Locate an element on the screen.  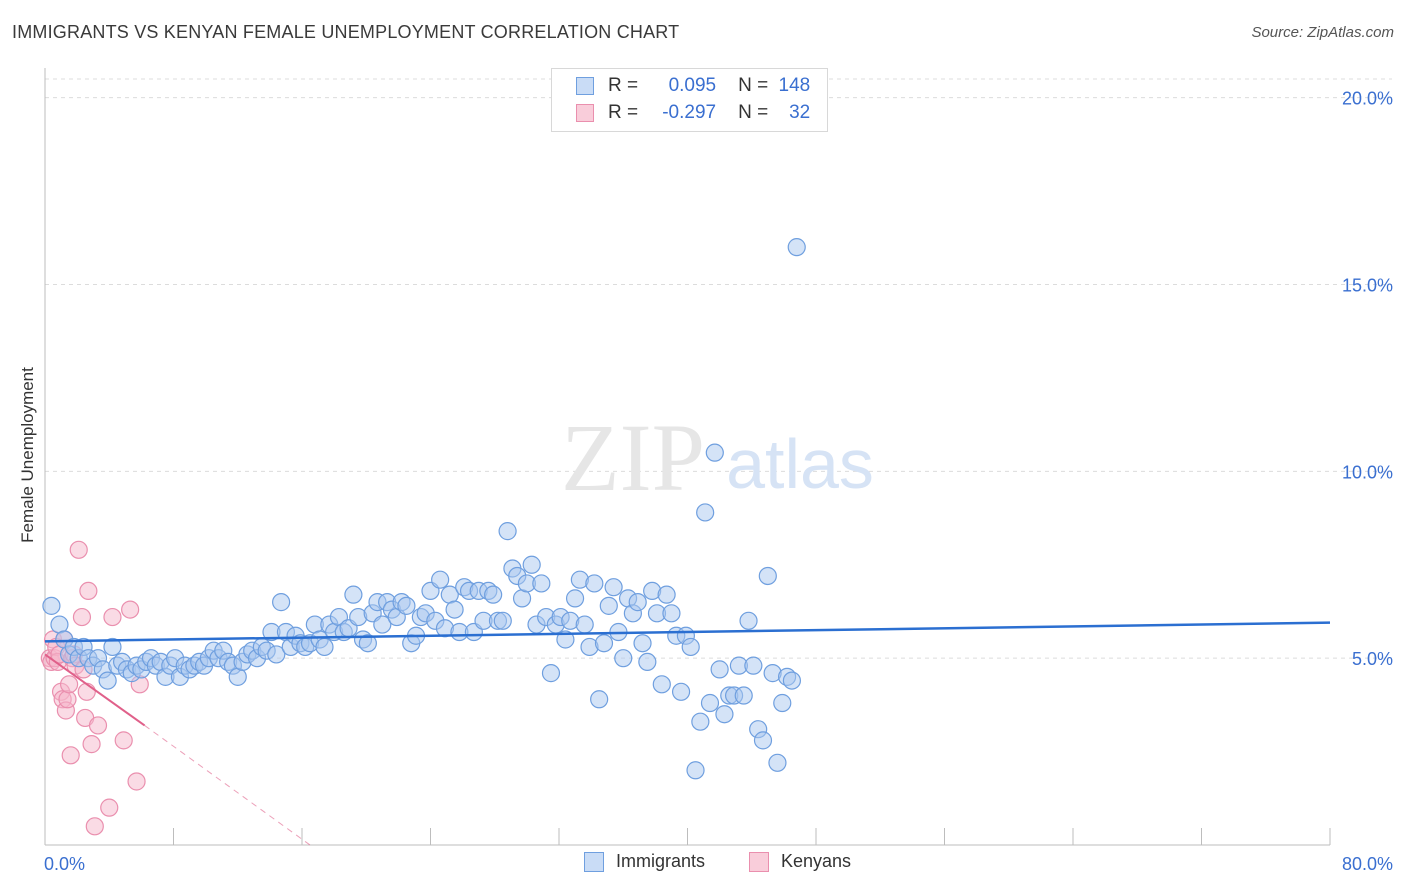
stats-row-kenyans: R = -0.297 N = 32 is located at coordinates (693, 113).